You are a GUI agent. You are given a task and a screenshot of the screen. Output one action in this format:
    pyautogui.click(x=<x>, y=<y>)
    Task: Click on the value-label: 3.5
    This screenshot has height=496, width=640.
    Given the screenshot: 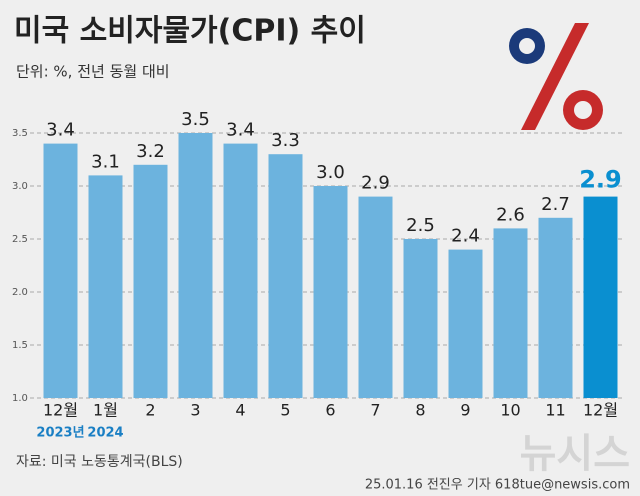 What is the action you would take?
    pyautogui.click(x=195, y=119)
    